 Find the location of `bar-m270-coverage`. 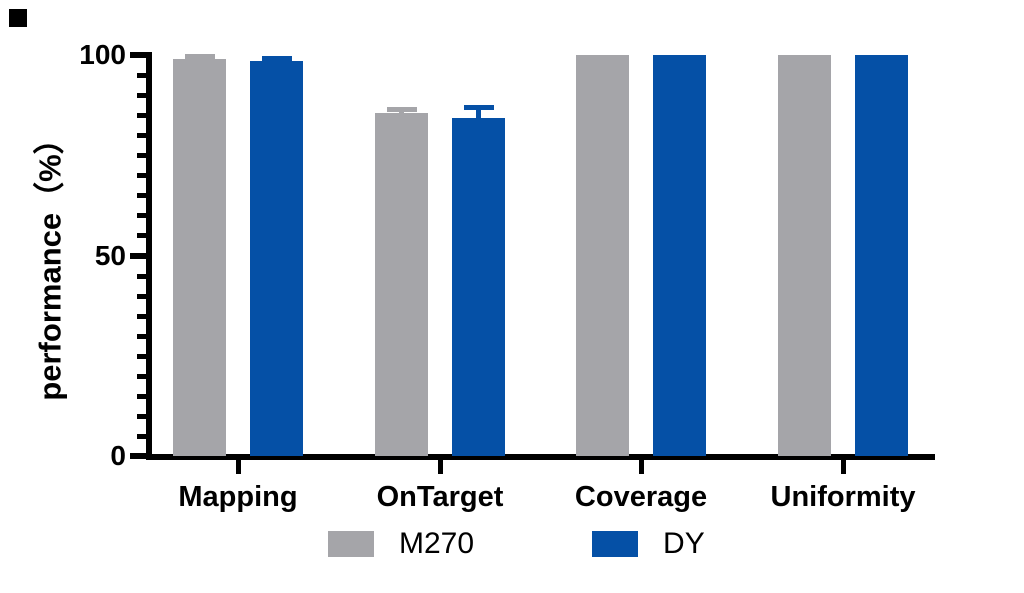

bar-m270-coverage is located at coordinates (602, 255).